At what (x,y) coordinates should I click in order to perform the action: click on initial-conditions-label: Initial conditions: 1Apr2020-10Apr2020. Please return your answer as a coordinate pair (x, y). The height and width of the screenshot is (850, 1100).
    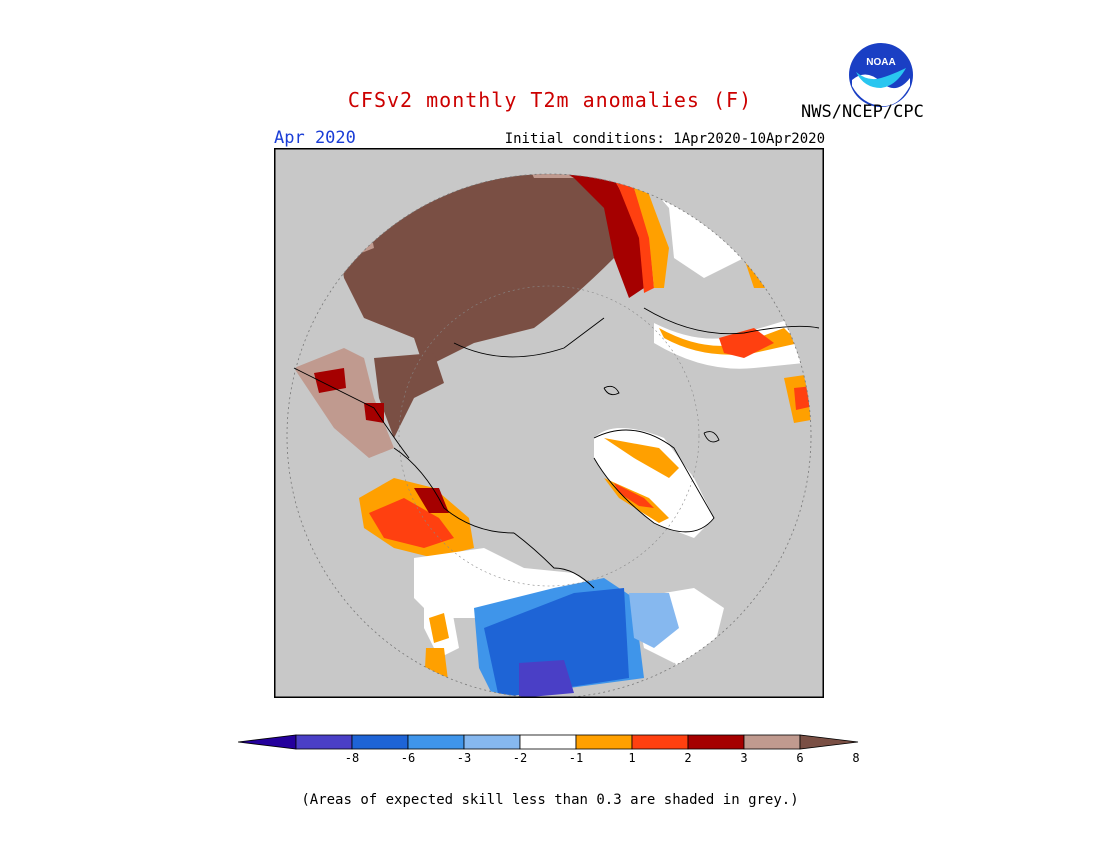
    Looking at the image, I should click on (664, 139).